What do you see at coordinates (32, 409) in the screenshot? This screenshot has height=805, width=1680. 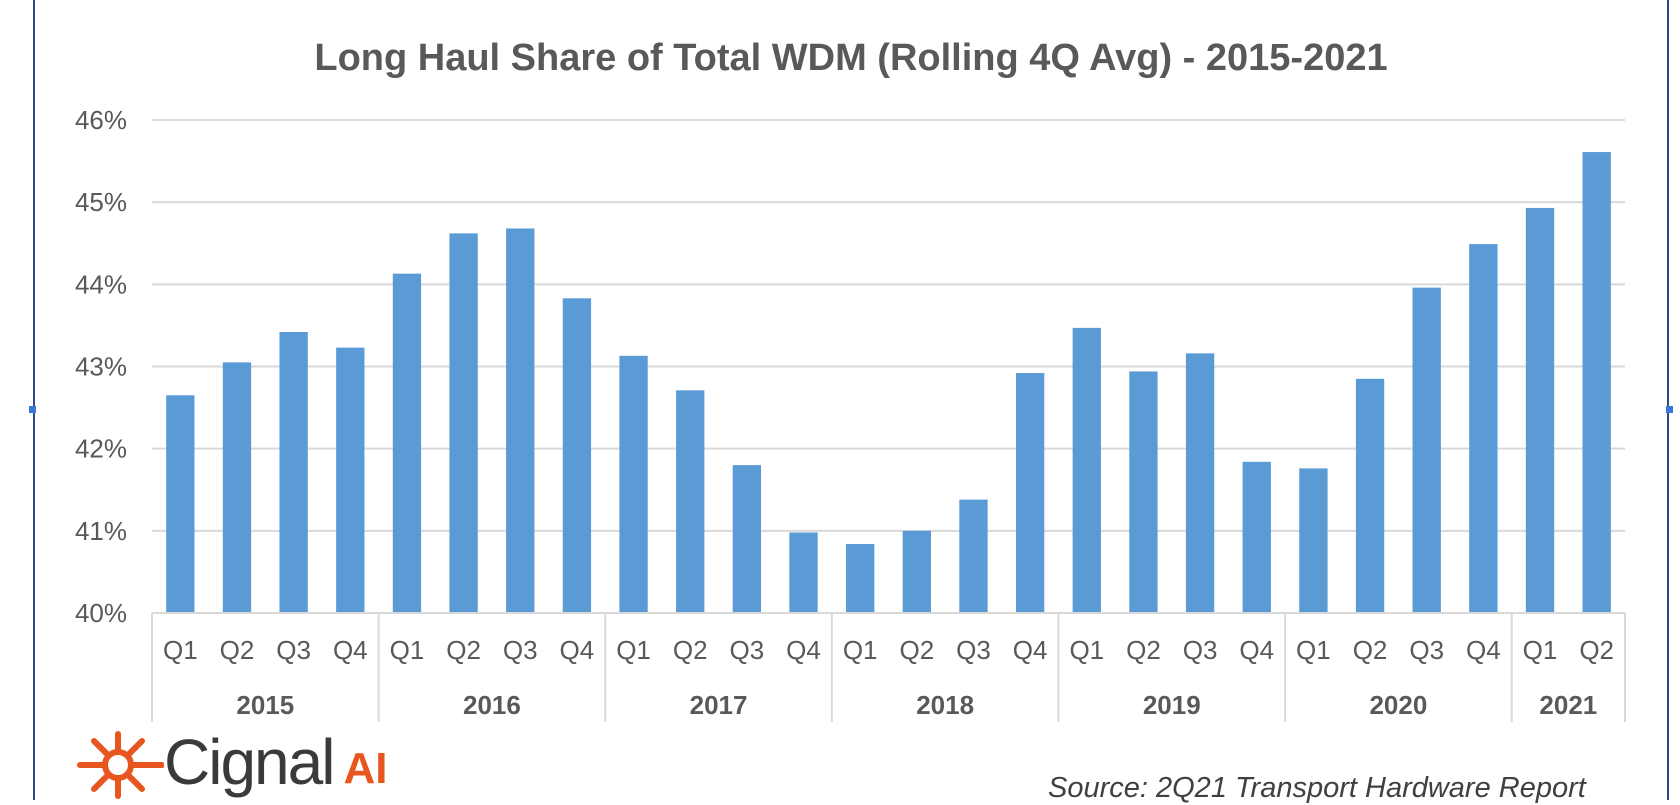 I see `resize-handle-left` at bounding box center [32, 409].